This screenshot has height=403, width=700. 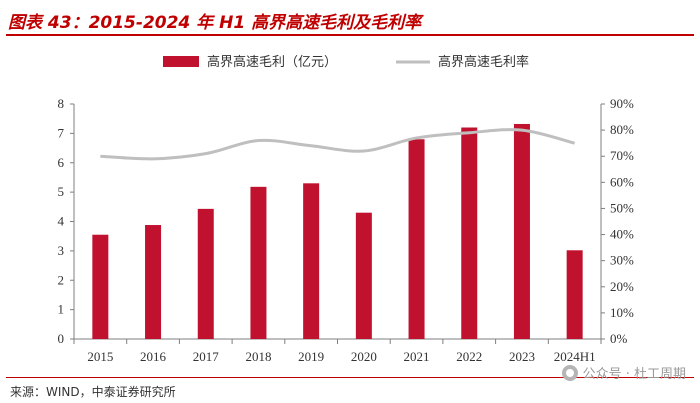 I want to click on left-tick-label: 6, so click(x=61, y=162).